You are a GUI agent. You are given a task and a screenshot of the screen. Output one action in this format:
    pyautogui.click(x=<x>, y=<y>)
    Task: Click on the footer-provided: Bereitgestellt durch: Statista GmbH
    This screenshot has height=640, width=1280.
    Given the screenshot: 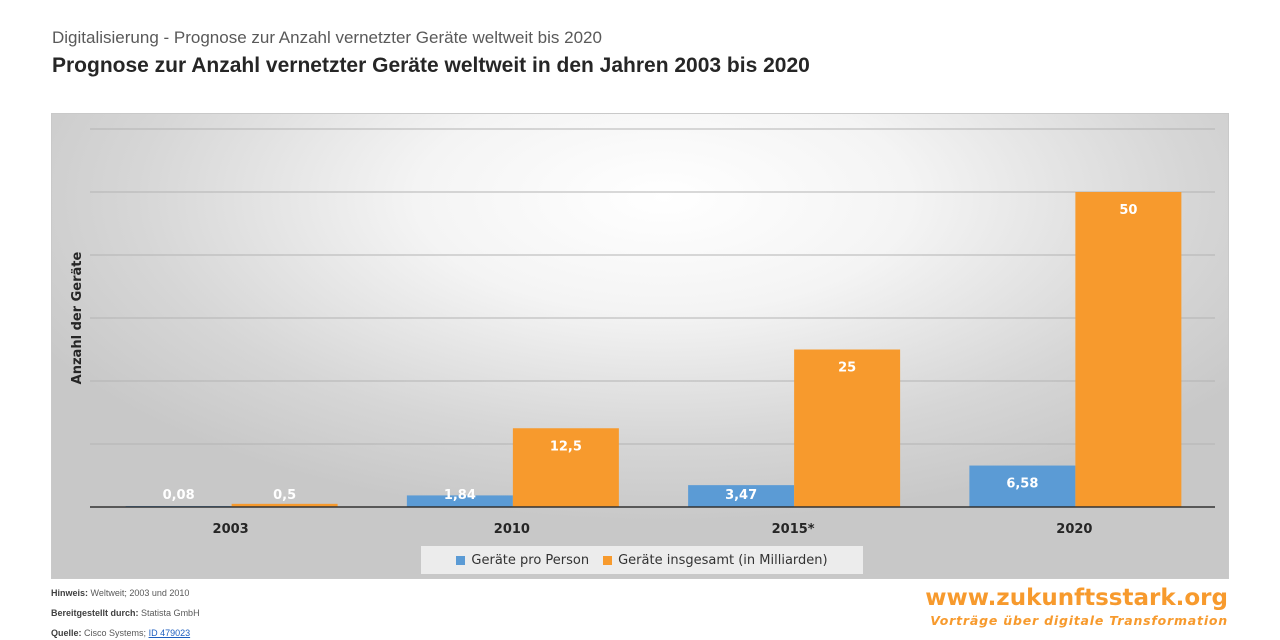 What is the action you would take?
    pyautogui.click(x=125, y=613)
    